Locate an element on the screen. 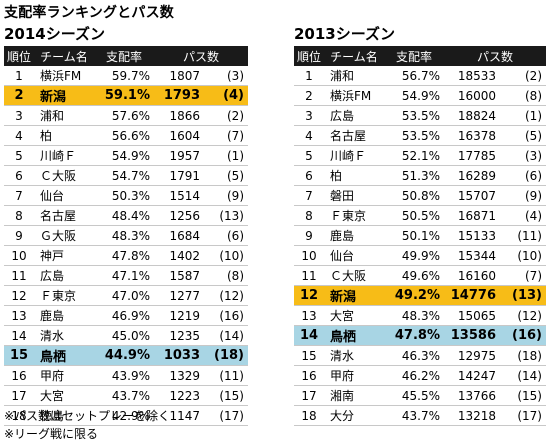  team-cell: 清水 is located at coordinates (342, 356).